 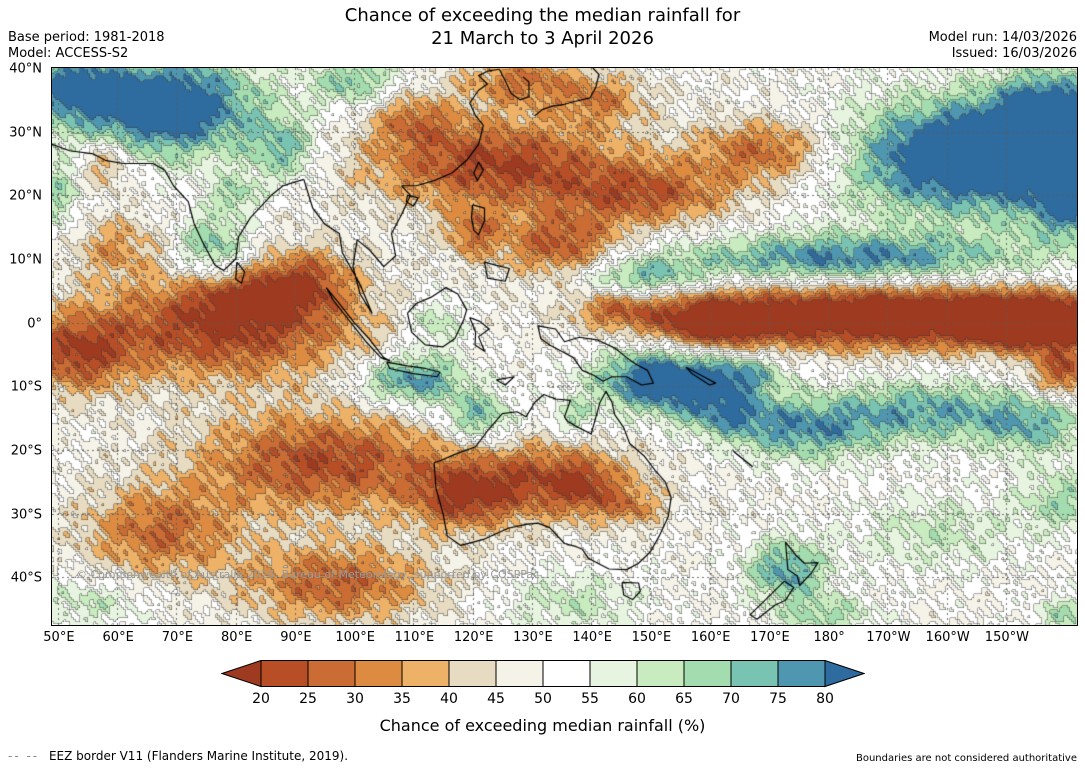 What do you see at coordinates (710, 637) in the screenshot?
I see `lon-tick-label: 160°E` at bounding box center [710, 637].